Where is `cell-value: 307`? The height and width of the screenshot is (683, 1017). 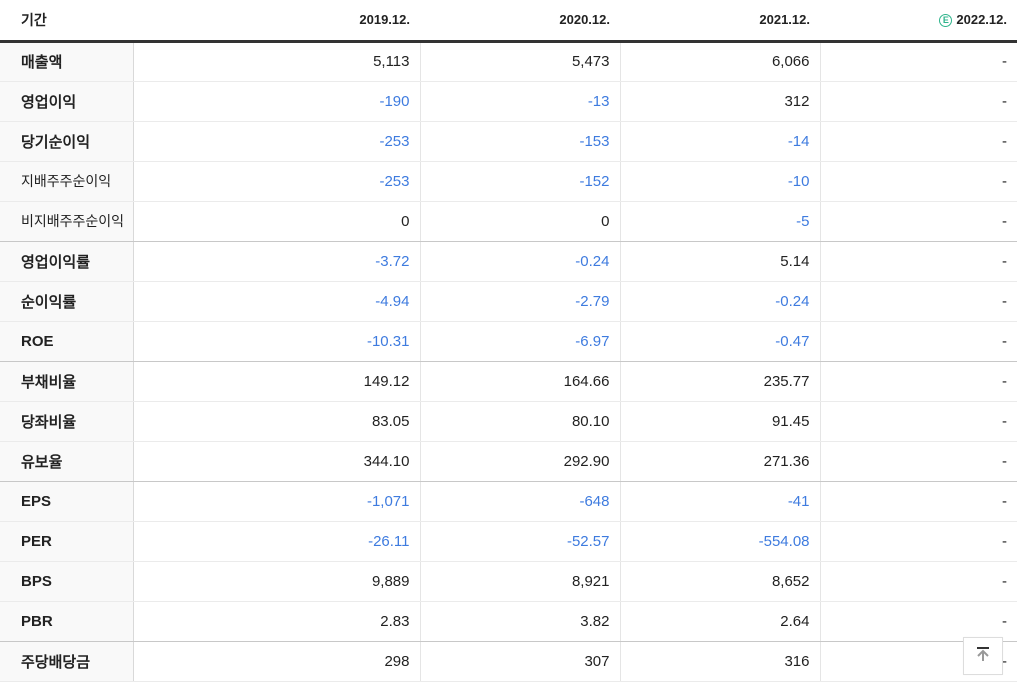 cell-value: 307 is located at coordinates (520, 661).